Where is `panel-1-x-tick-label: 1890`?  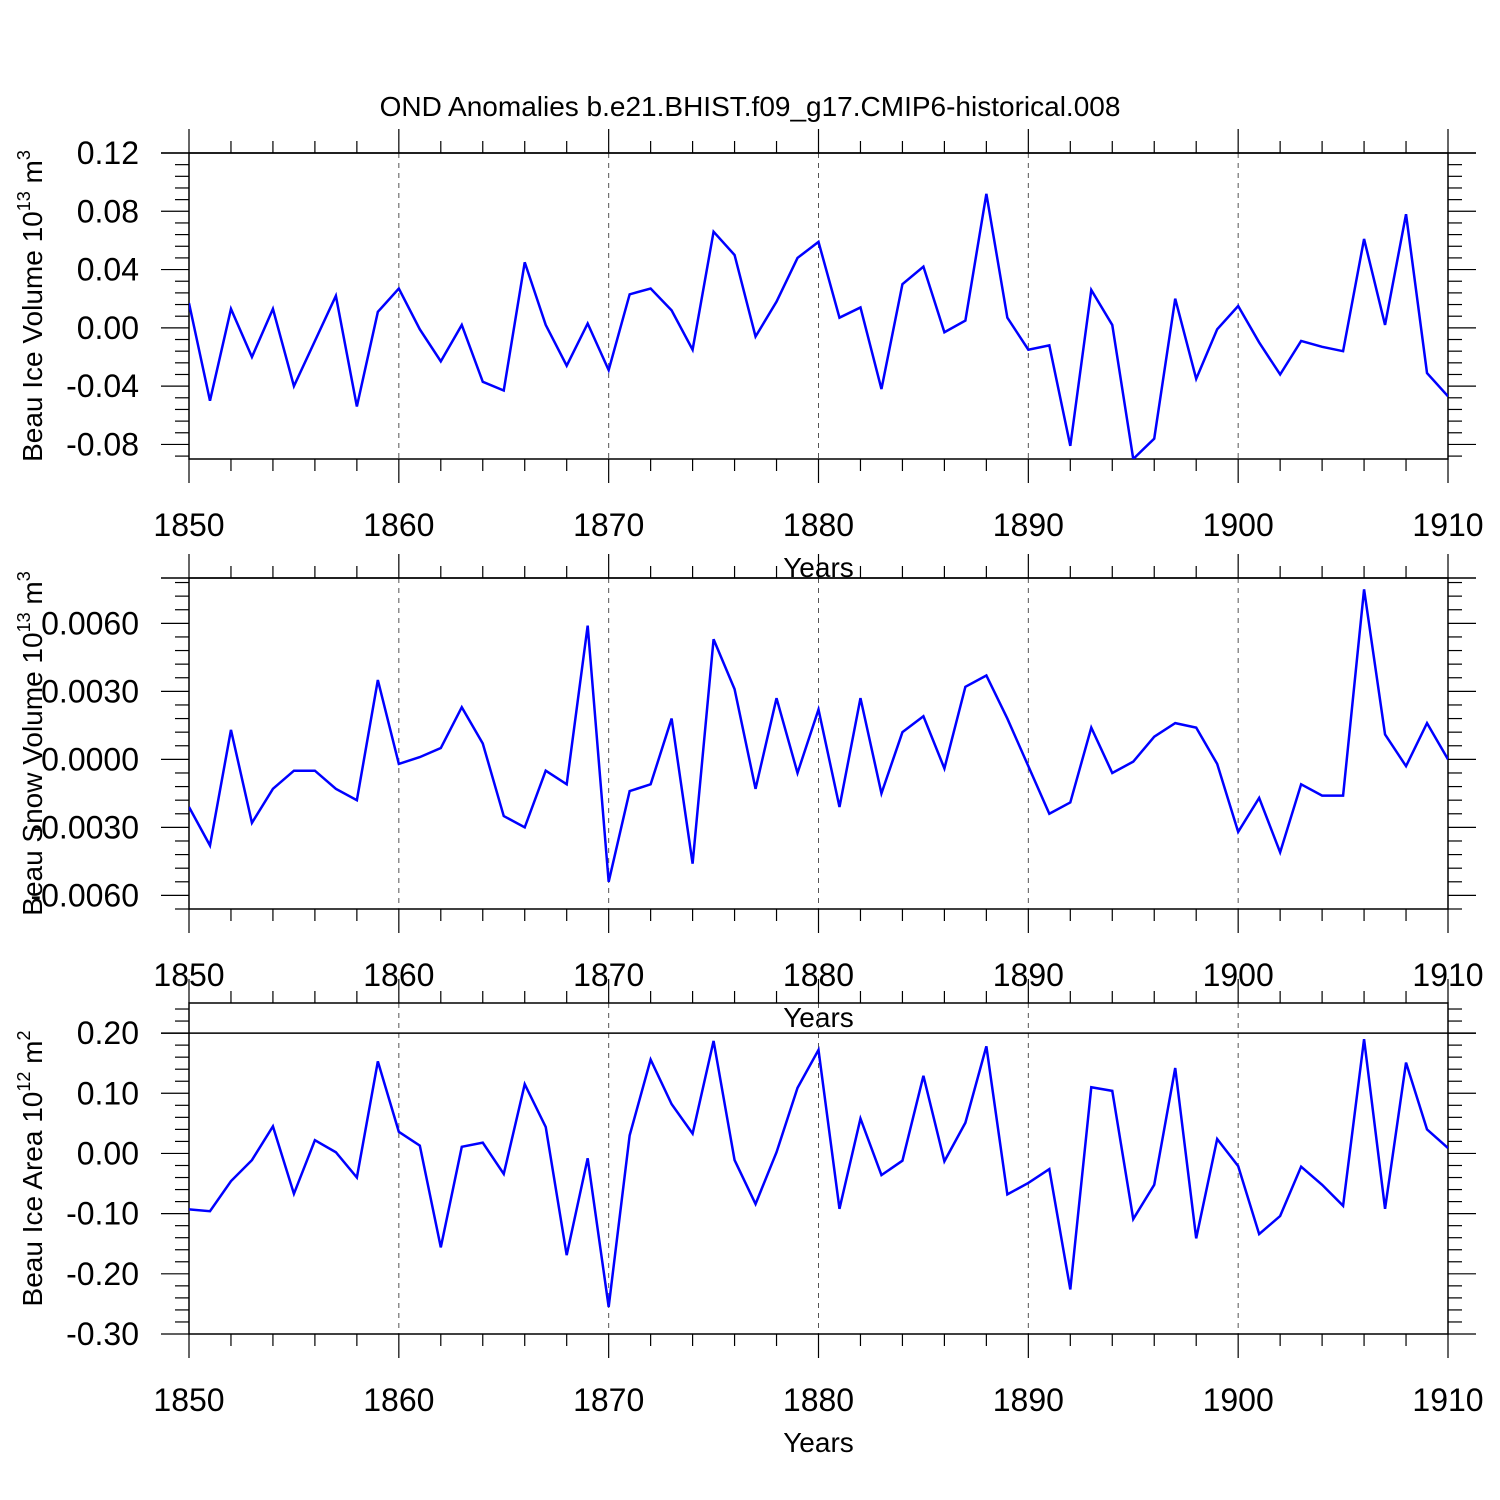
panel-1-x-tick-label: 1890 is located at coordinates (1028, 525).